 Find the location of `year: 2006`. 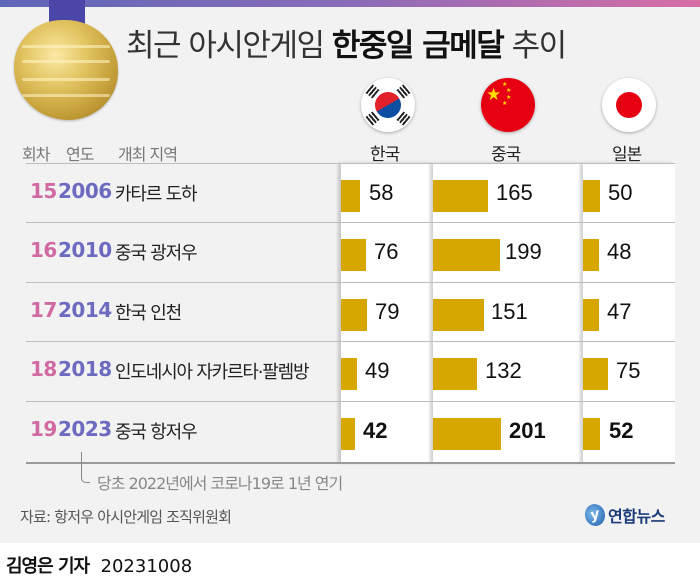

year: 2006 is located at coordinates (85, 191).